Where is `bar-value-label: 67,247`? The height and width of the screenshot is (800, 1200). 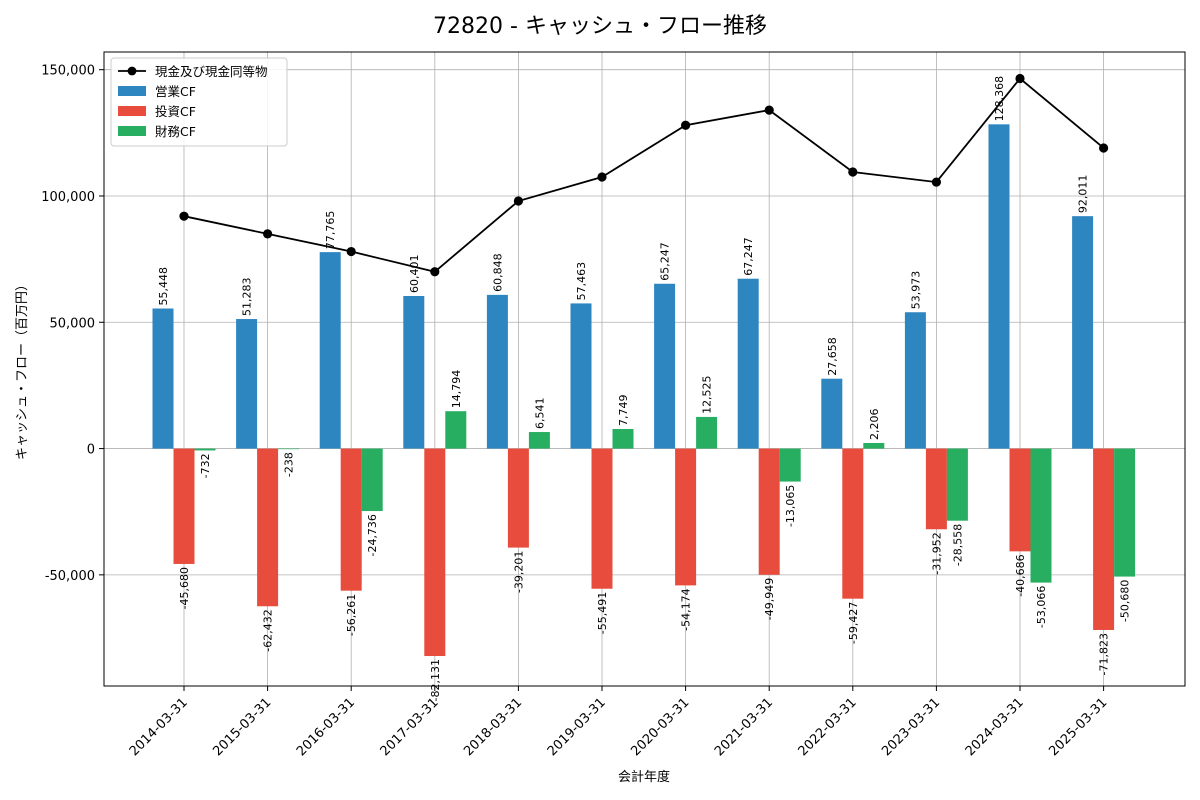 bar-value-label: 67,247 is located at coordinates (748, 256).